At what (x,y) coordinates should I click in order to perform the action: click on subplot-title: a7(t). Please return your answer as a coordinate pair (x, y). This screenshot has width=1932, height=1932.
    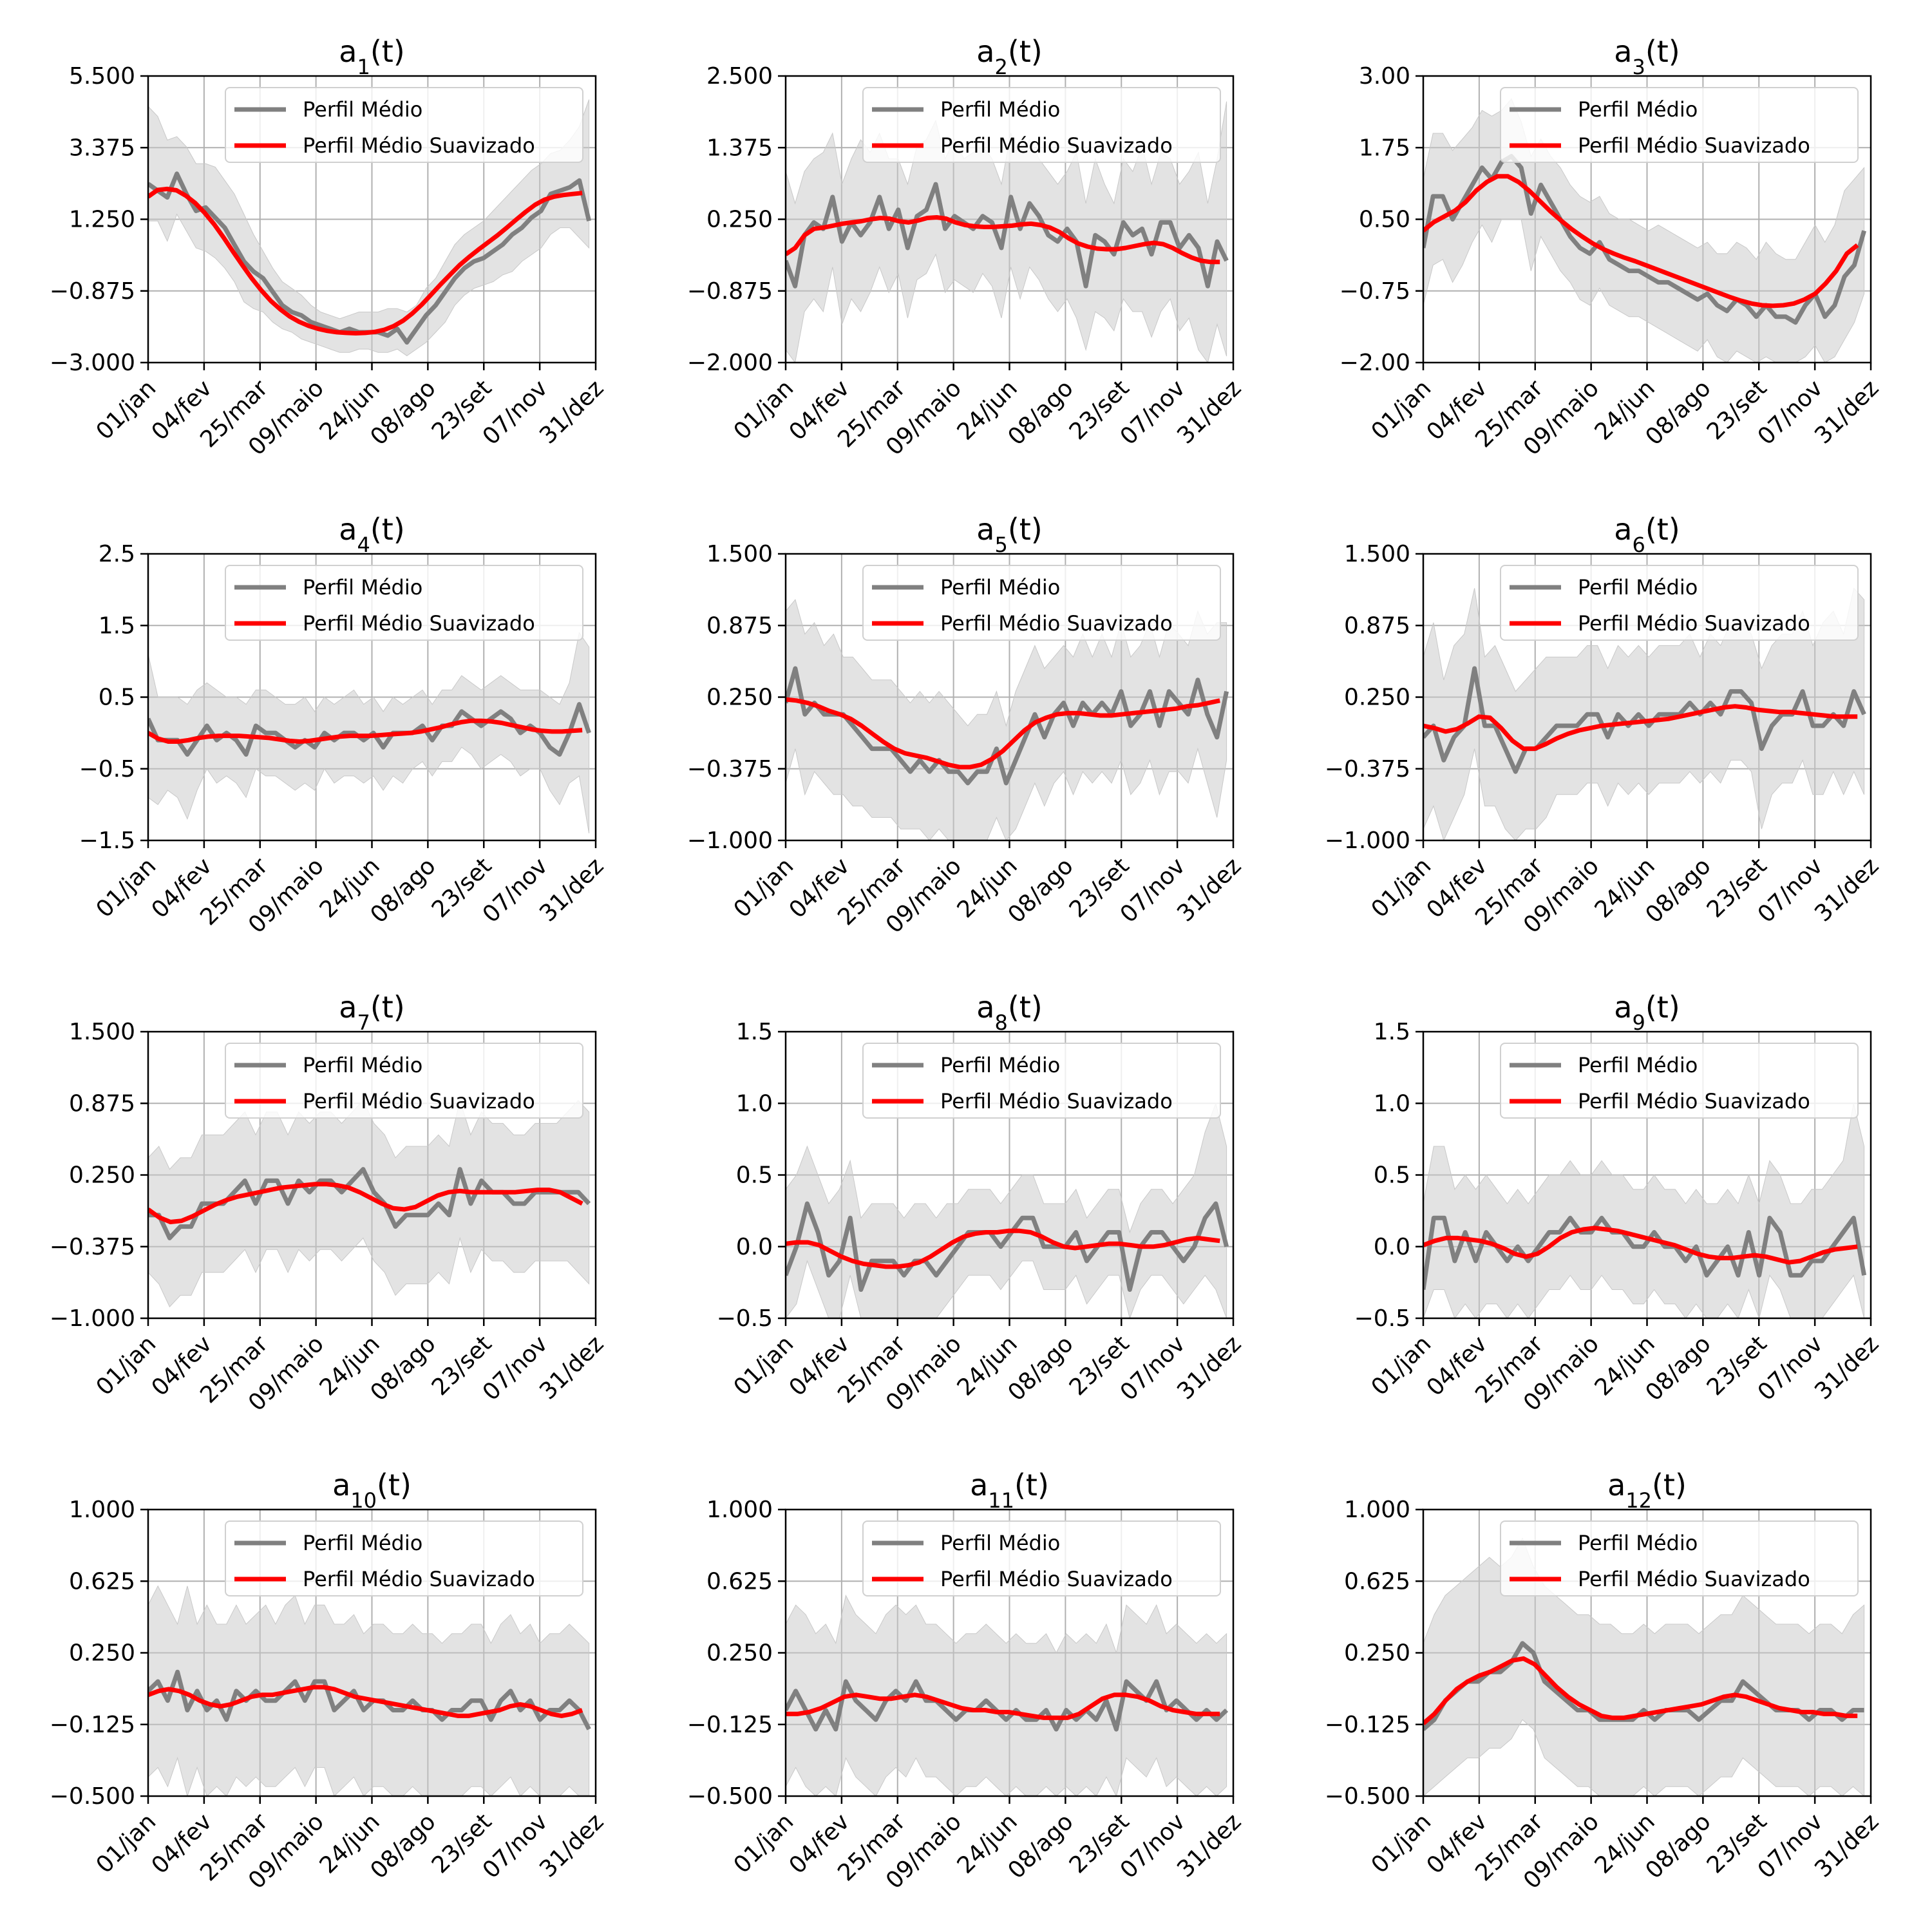
    Looking at the image, I should click on (372, 1012).